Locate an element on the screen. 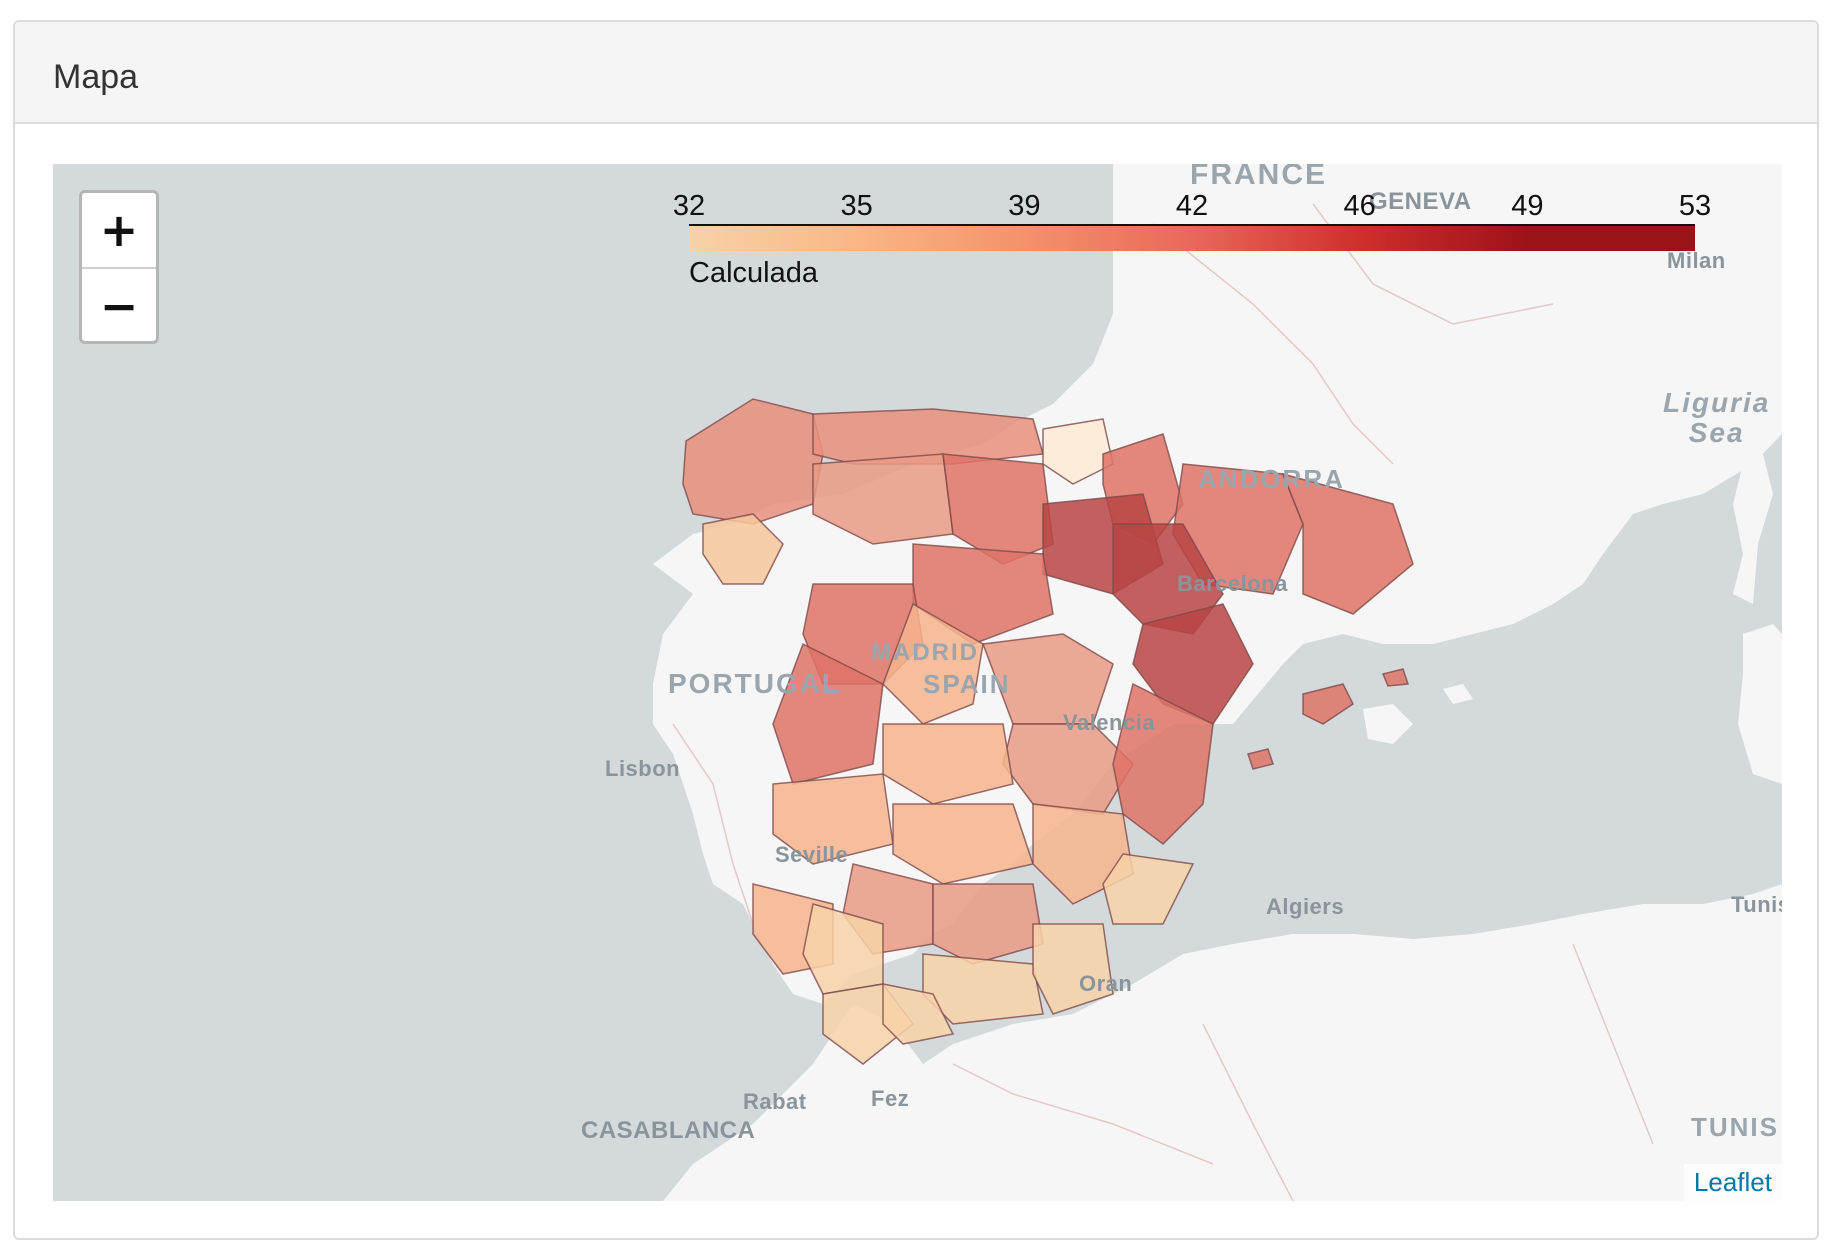 Image resolution: width=1829 pixels, height=1247 pixels. label-tunis: Tunis is located at coordinates (1756, 904).